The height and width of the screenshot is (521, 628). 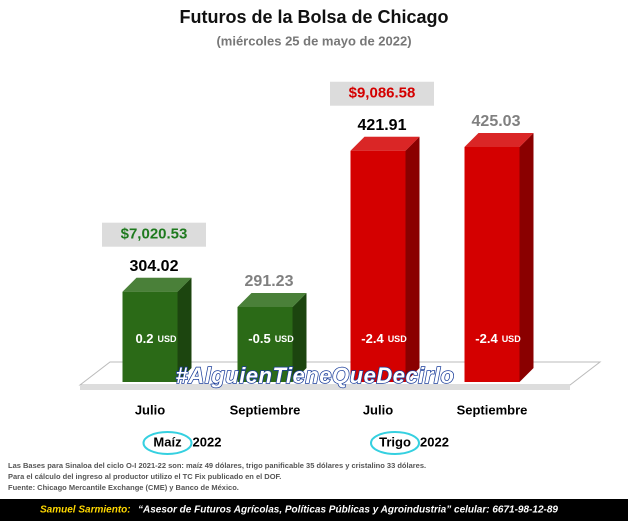 I want to click on group-name: Trigo, so click(x=395, y=441).